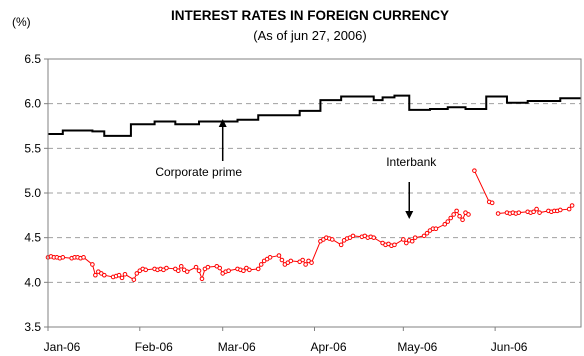 This screenshot has height=356, width=584. I want to click on x-tick-label: May-06, so click(417, 347).